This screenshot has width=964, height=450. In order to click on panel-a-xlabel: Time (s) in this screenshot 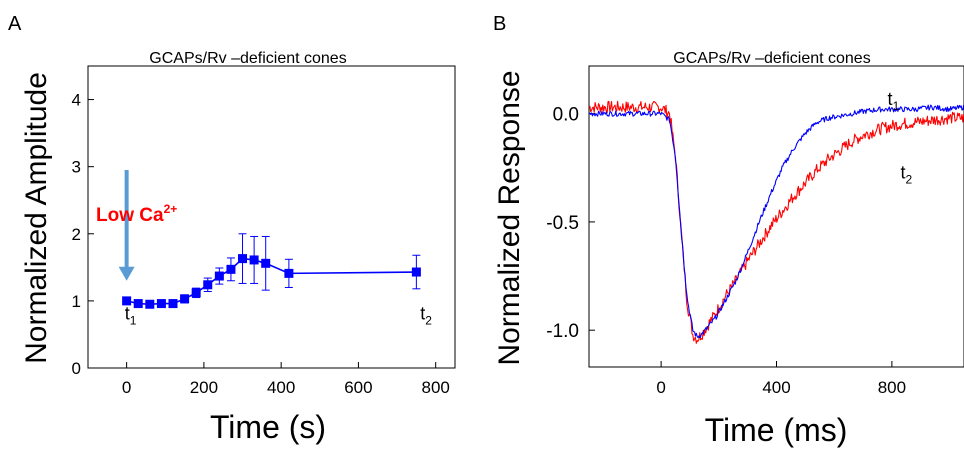, I will do `click(268, 427)`.